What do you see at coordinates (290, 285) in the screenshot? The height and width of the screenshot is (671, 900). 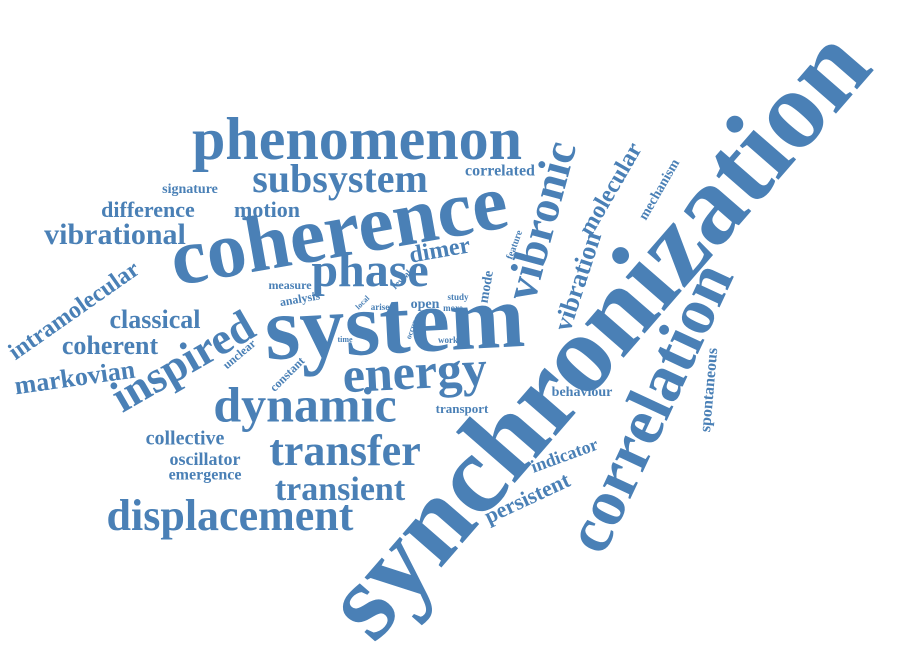 I see `word: measure` at bounding box center [290, 285].